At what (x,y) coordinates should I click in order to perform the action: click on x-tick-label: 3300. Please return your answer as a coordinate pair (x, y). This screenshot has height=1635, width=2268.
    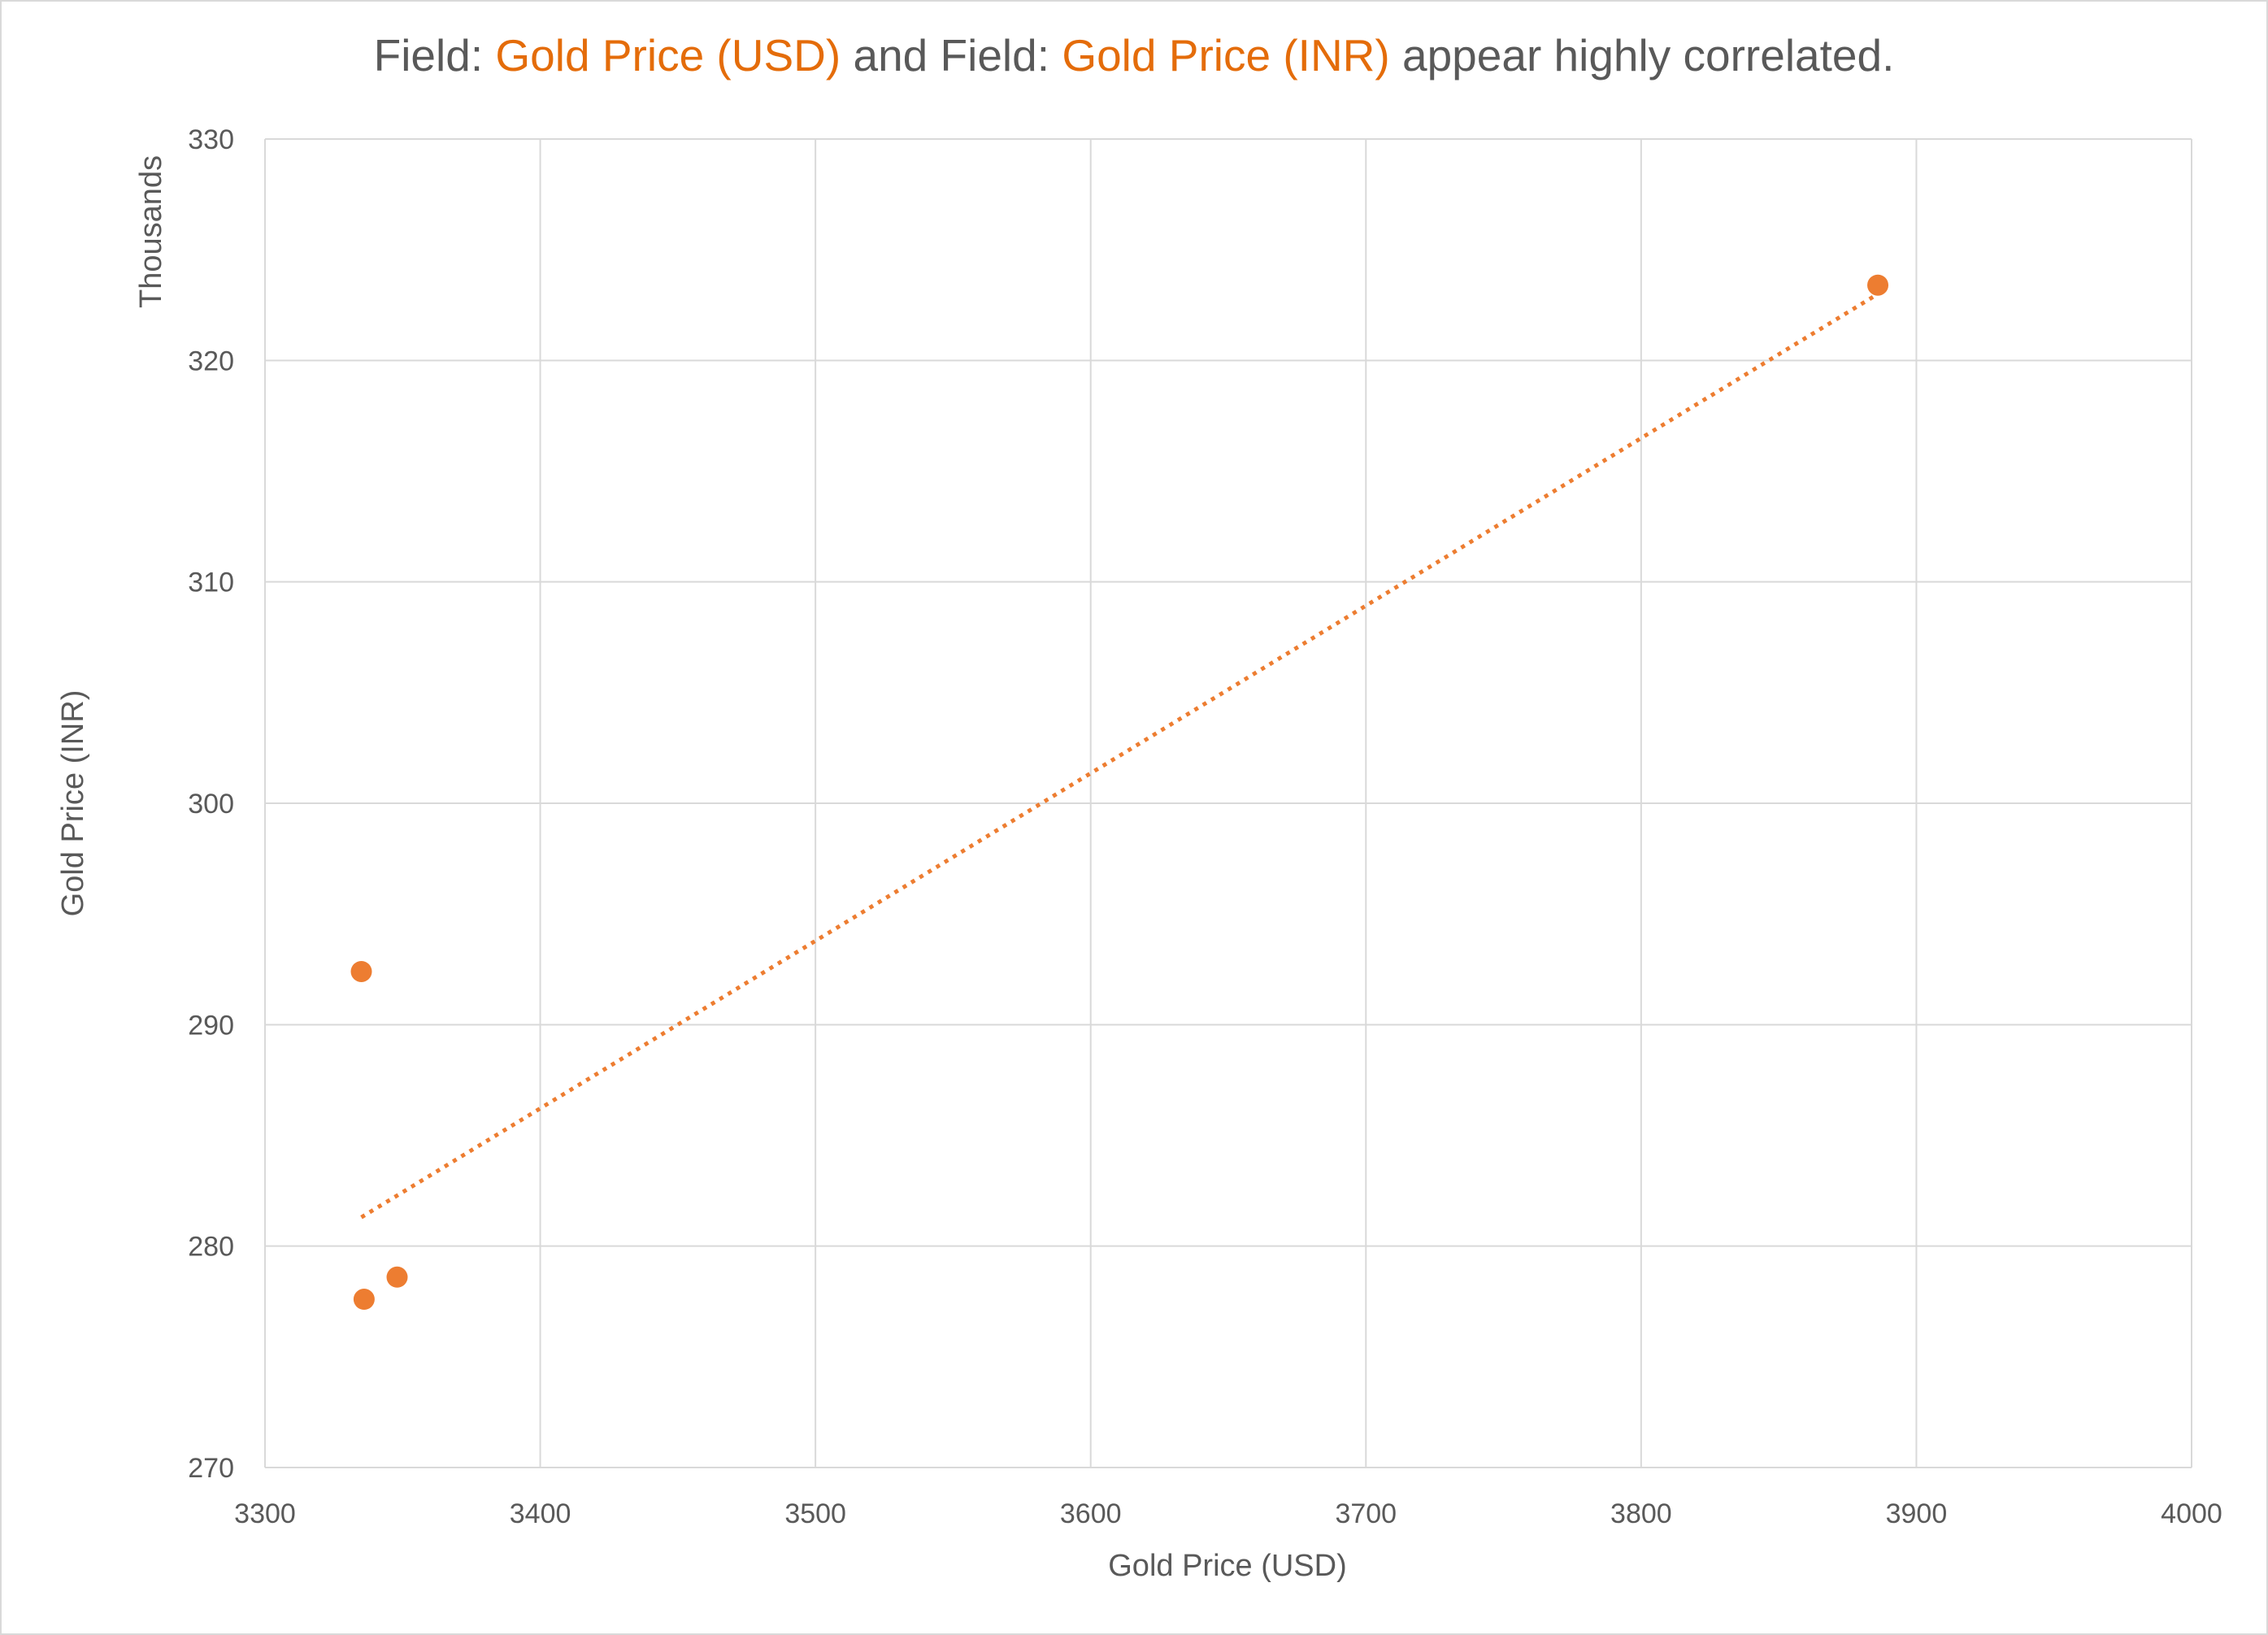
    Looking at the image, I should click on (265, 1513).